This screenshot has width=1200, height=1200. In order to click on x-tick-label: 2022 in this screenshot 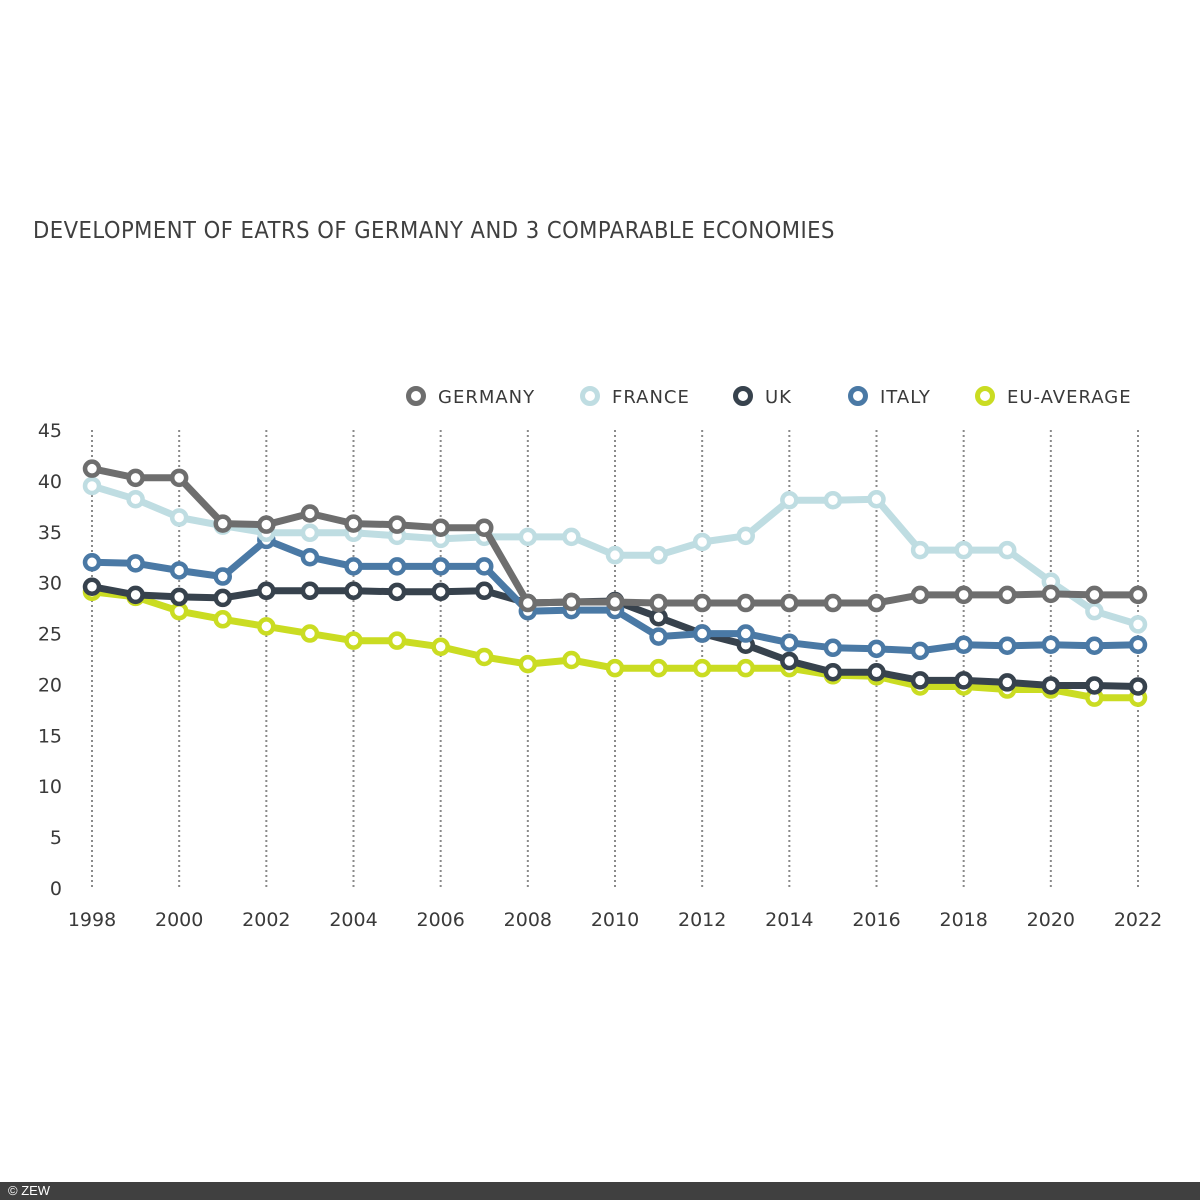, I will do `click(1138, 920)`.